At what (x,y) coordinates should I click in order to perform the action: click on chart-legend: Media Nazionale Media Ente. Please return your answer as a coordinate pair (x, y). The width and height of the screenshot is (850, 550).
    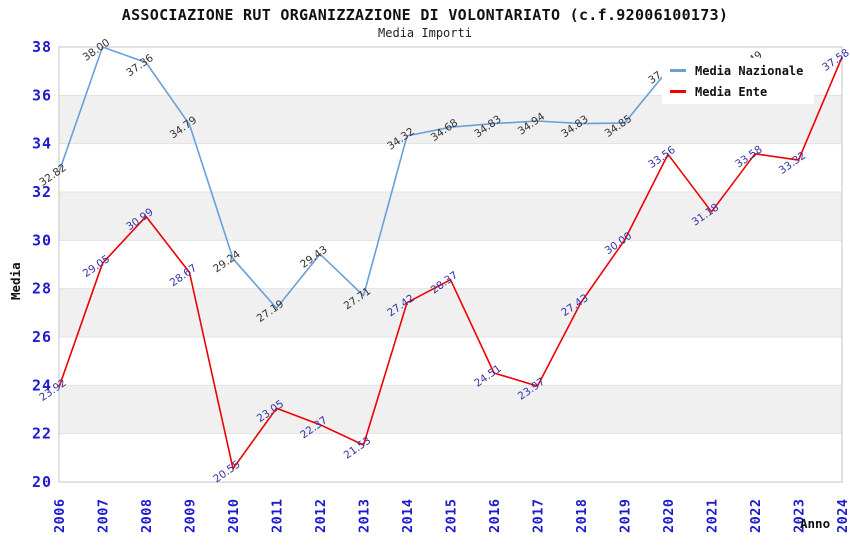
    Looking at the image, I should click on (738, 81).